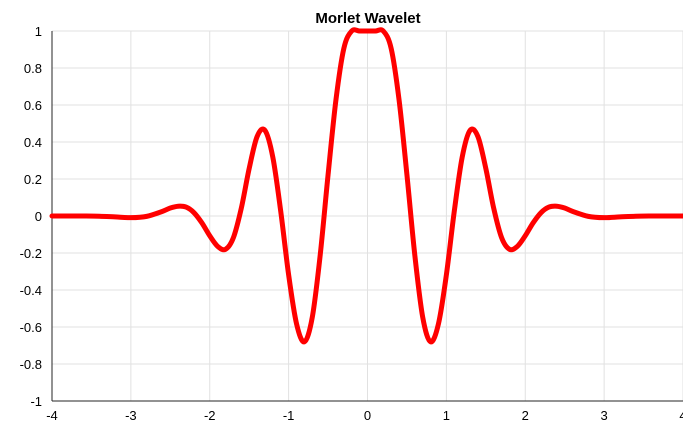 Image resolution: width=683 pixels, height=425 pixels. Describe the element at coordinates (33, 142) in the screenshot. I see `y-tick-label: 0.4` at that location.